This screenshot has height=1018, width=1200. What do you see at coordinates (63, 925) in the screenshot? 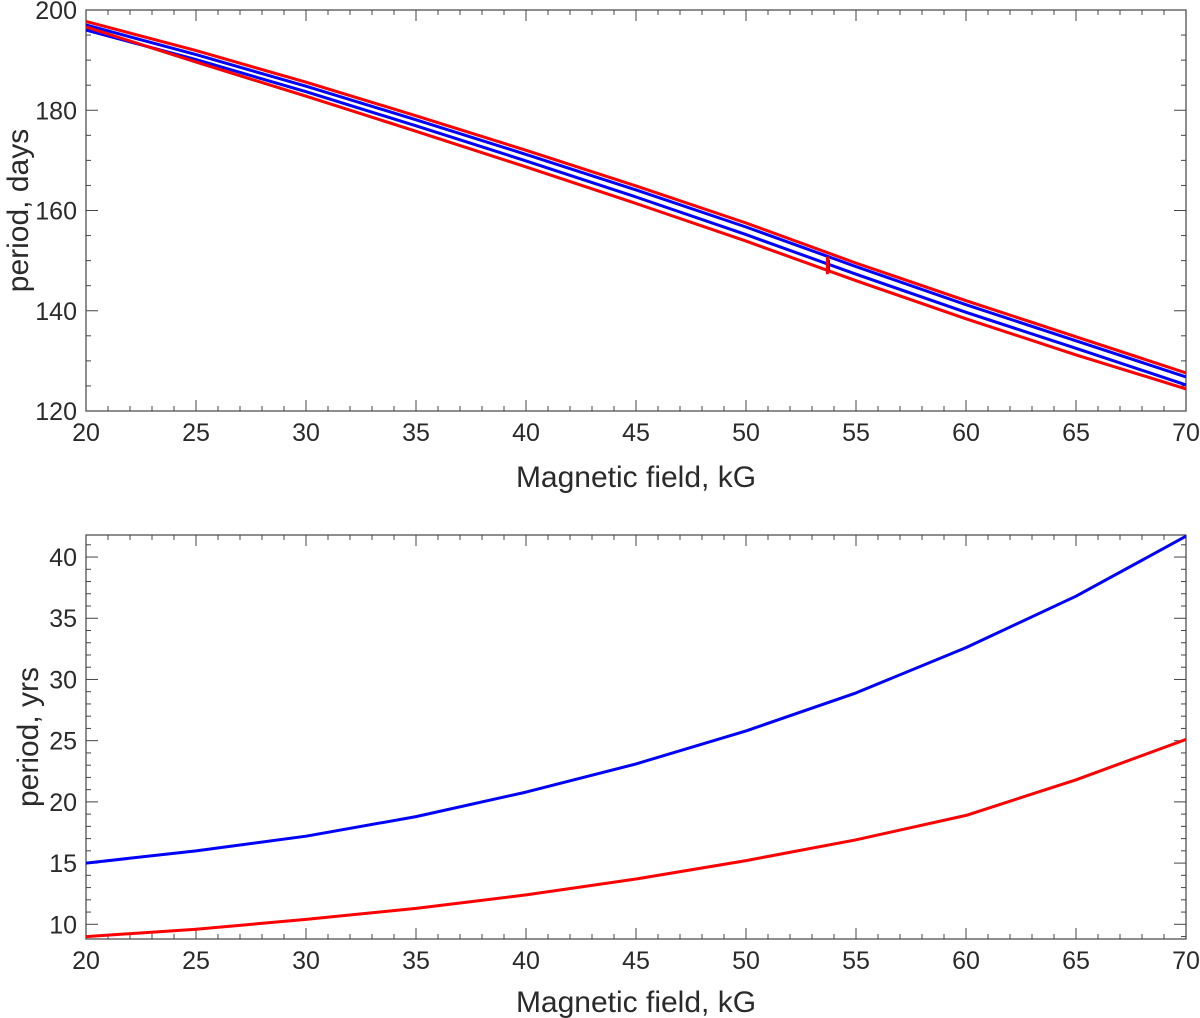
I see `y-tick-label: 10` at bounding box center [63, 925].